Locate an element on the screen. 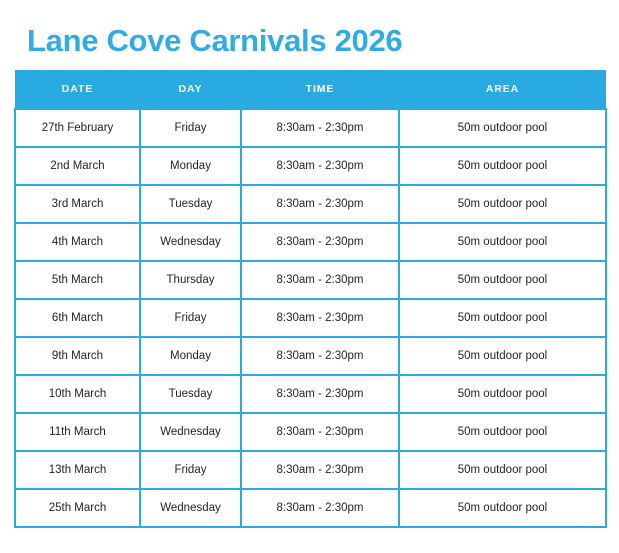  cell-date: 6th March is located at coordinates (77, 318).